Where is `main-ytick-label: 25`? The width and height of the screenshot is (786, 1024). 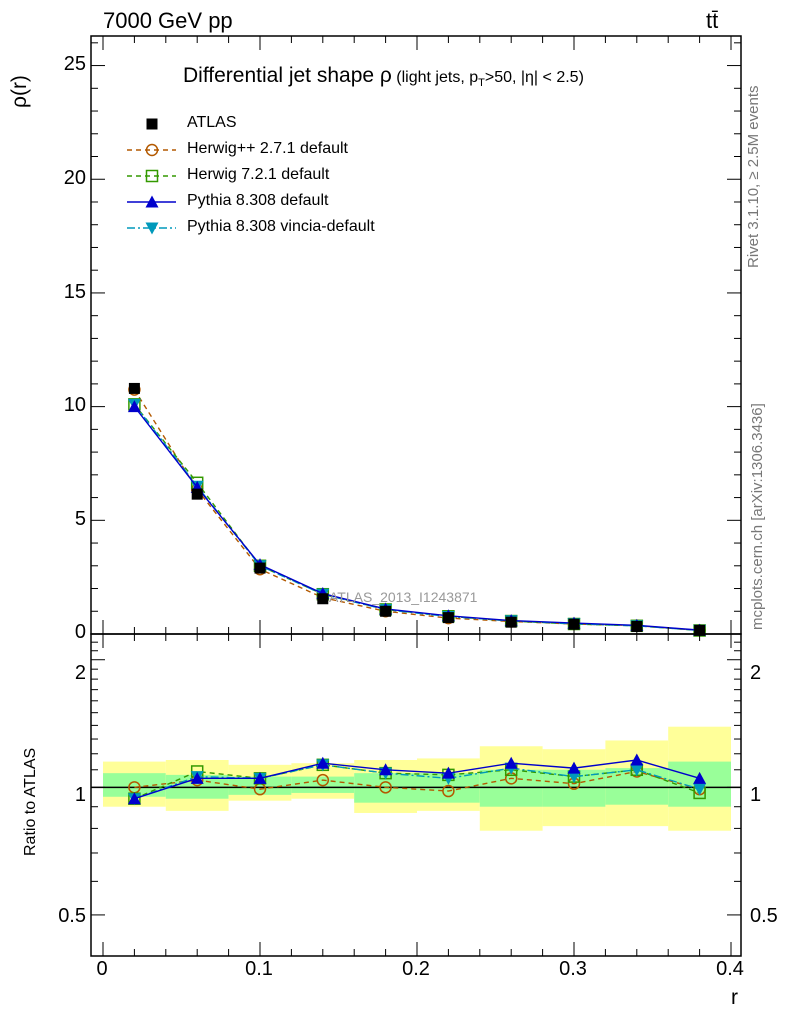
main-ytick-label: 25 is located at coordinates (74, 64).